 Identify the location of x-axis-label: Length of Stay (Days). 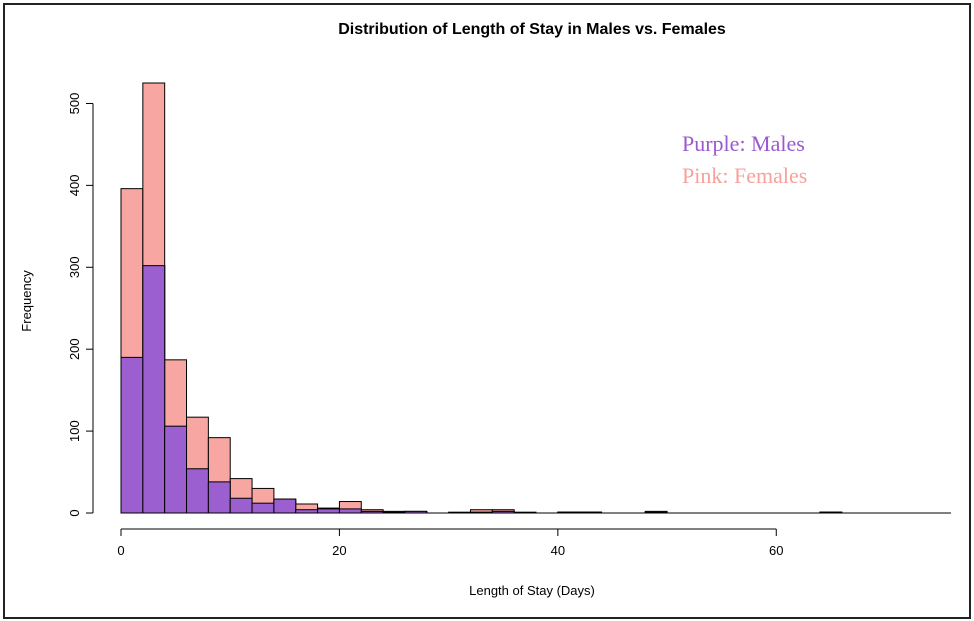
(532, 590).